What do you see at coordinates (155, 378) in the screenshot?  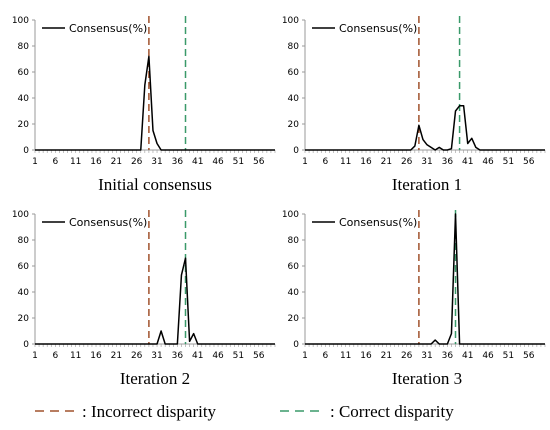 I see `panel-caption: Iteration 2` at bounding box center [155, 378].